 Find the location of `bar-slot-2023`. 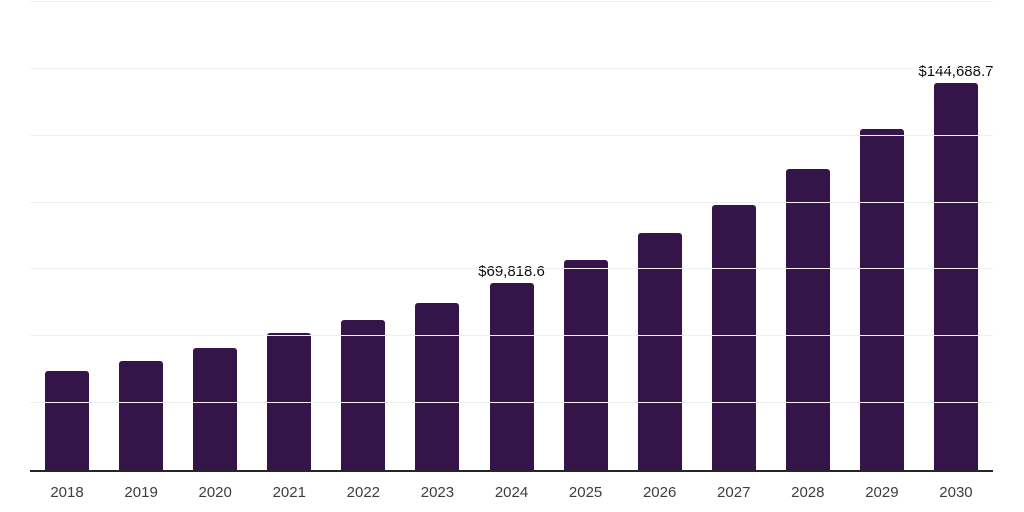

bar-slot-2023 is located at coordinates (437, 236).